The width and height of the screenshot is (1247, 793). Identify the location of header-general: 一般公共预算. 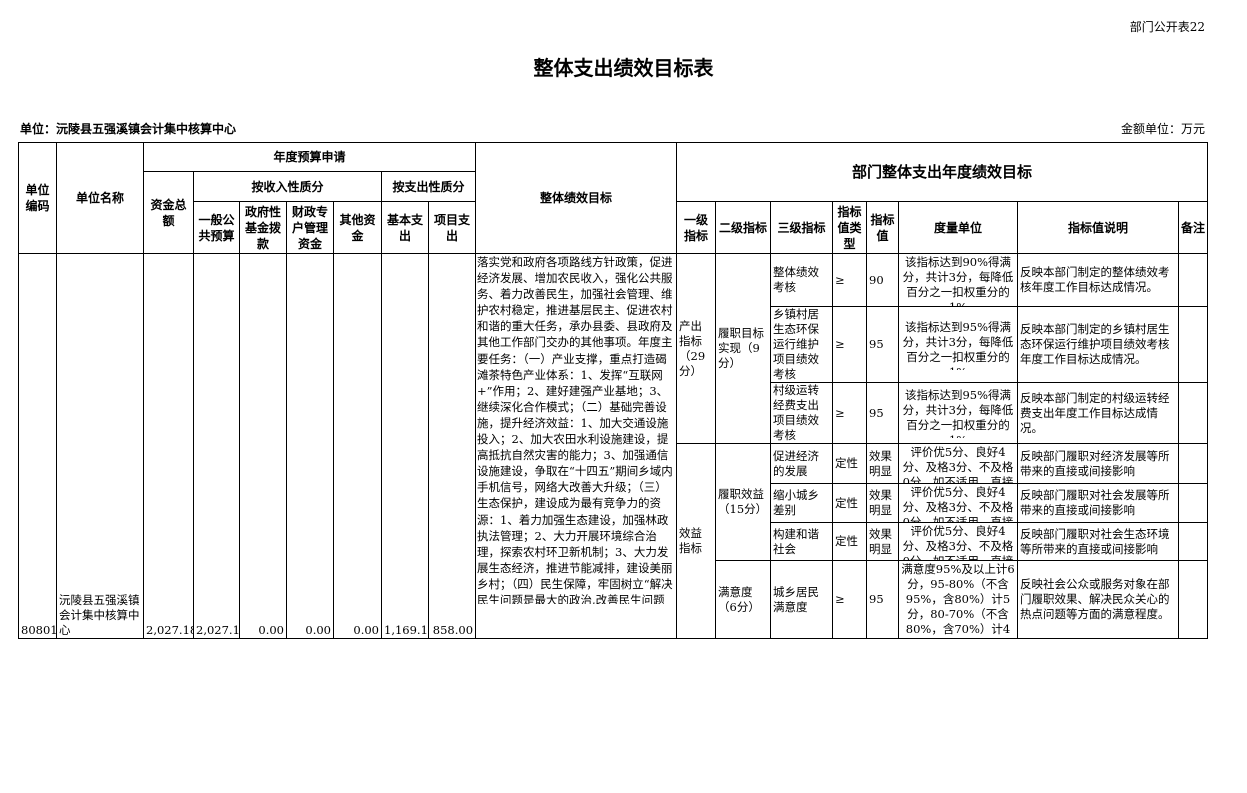
(216, 227).